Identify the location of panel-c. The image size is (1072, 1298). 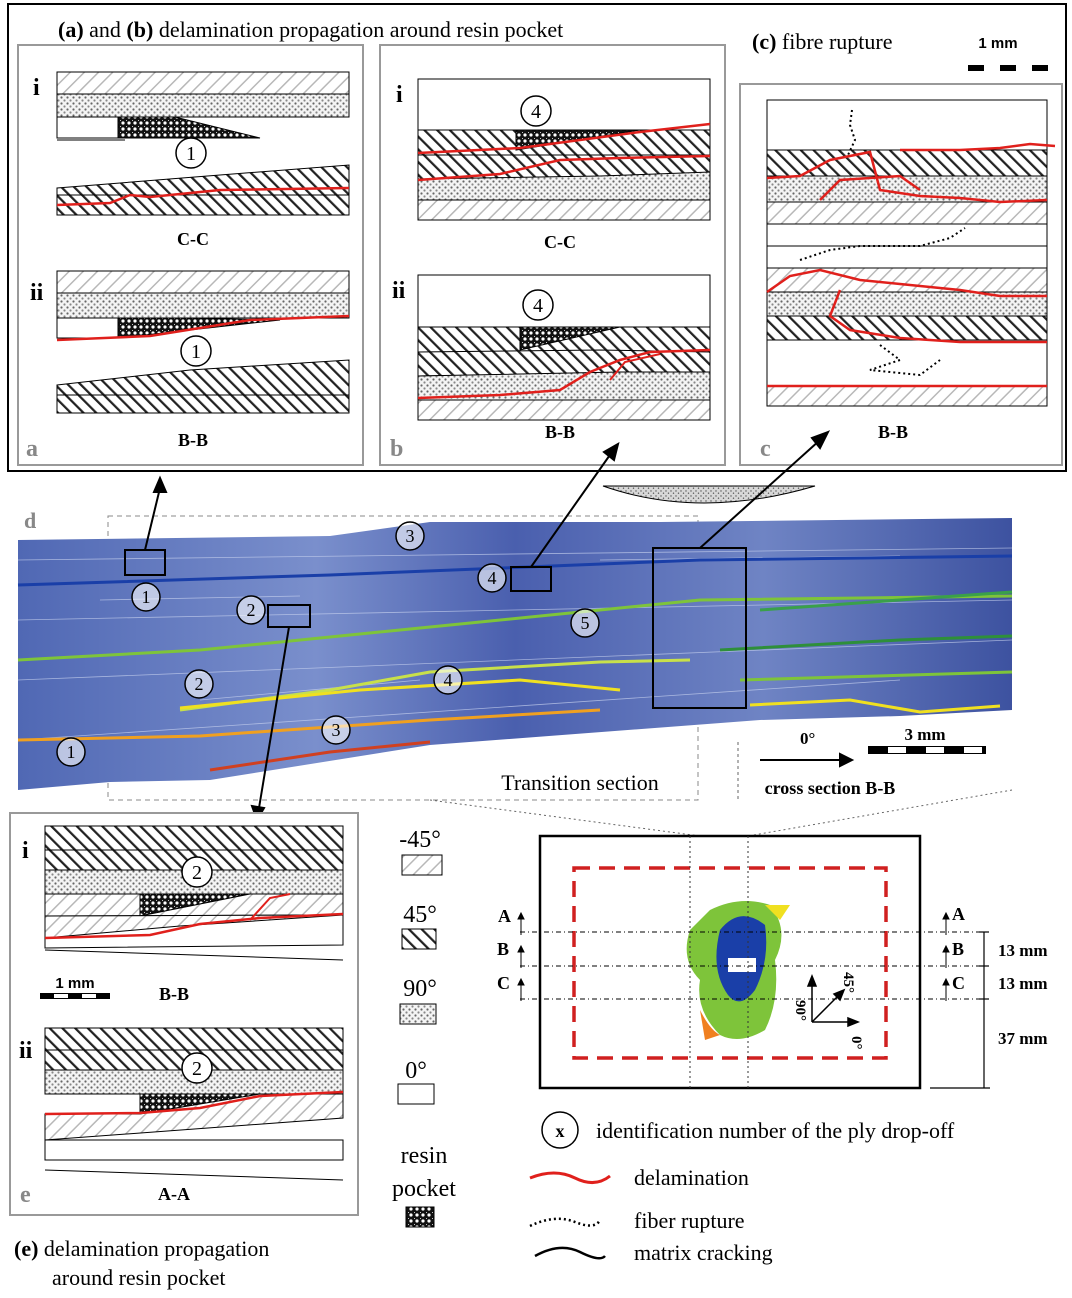
(901, 274).